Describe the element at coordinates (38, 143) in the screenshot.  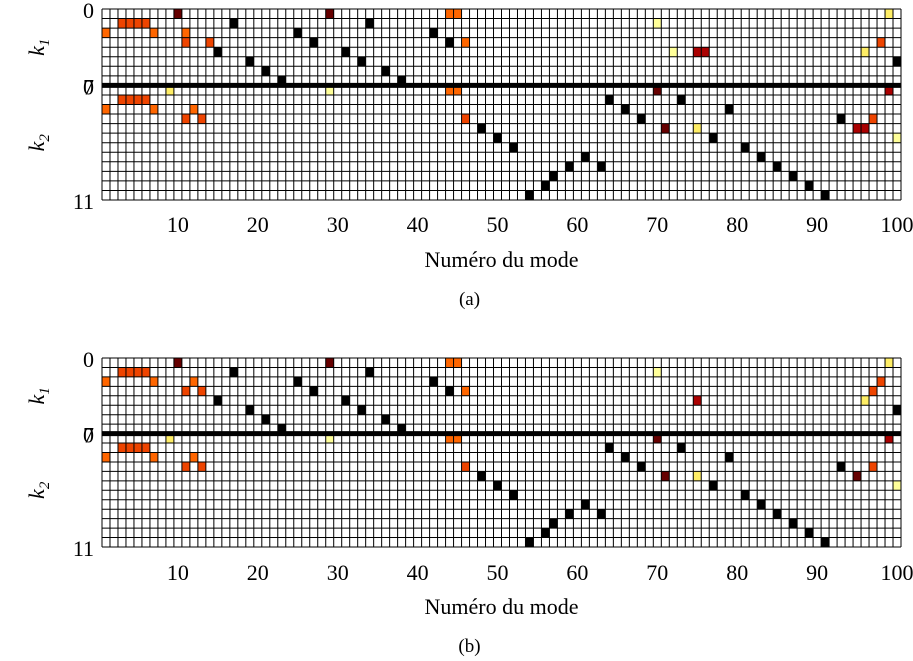
I see `y-block-label: k2` at that location.